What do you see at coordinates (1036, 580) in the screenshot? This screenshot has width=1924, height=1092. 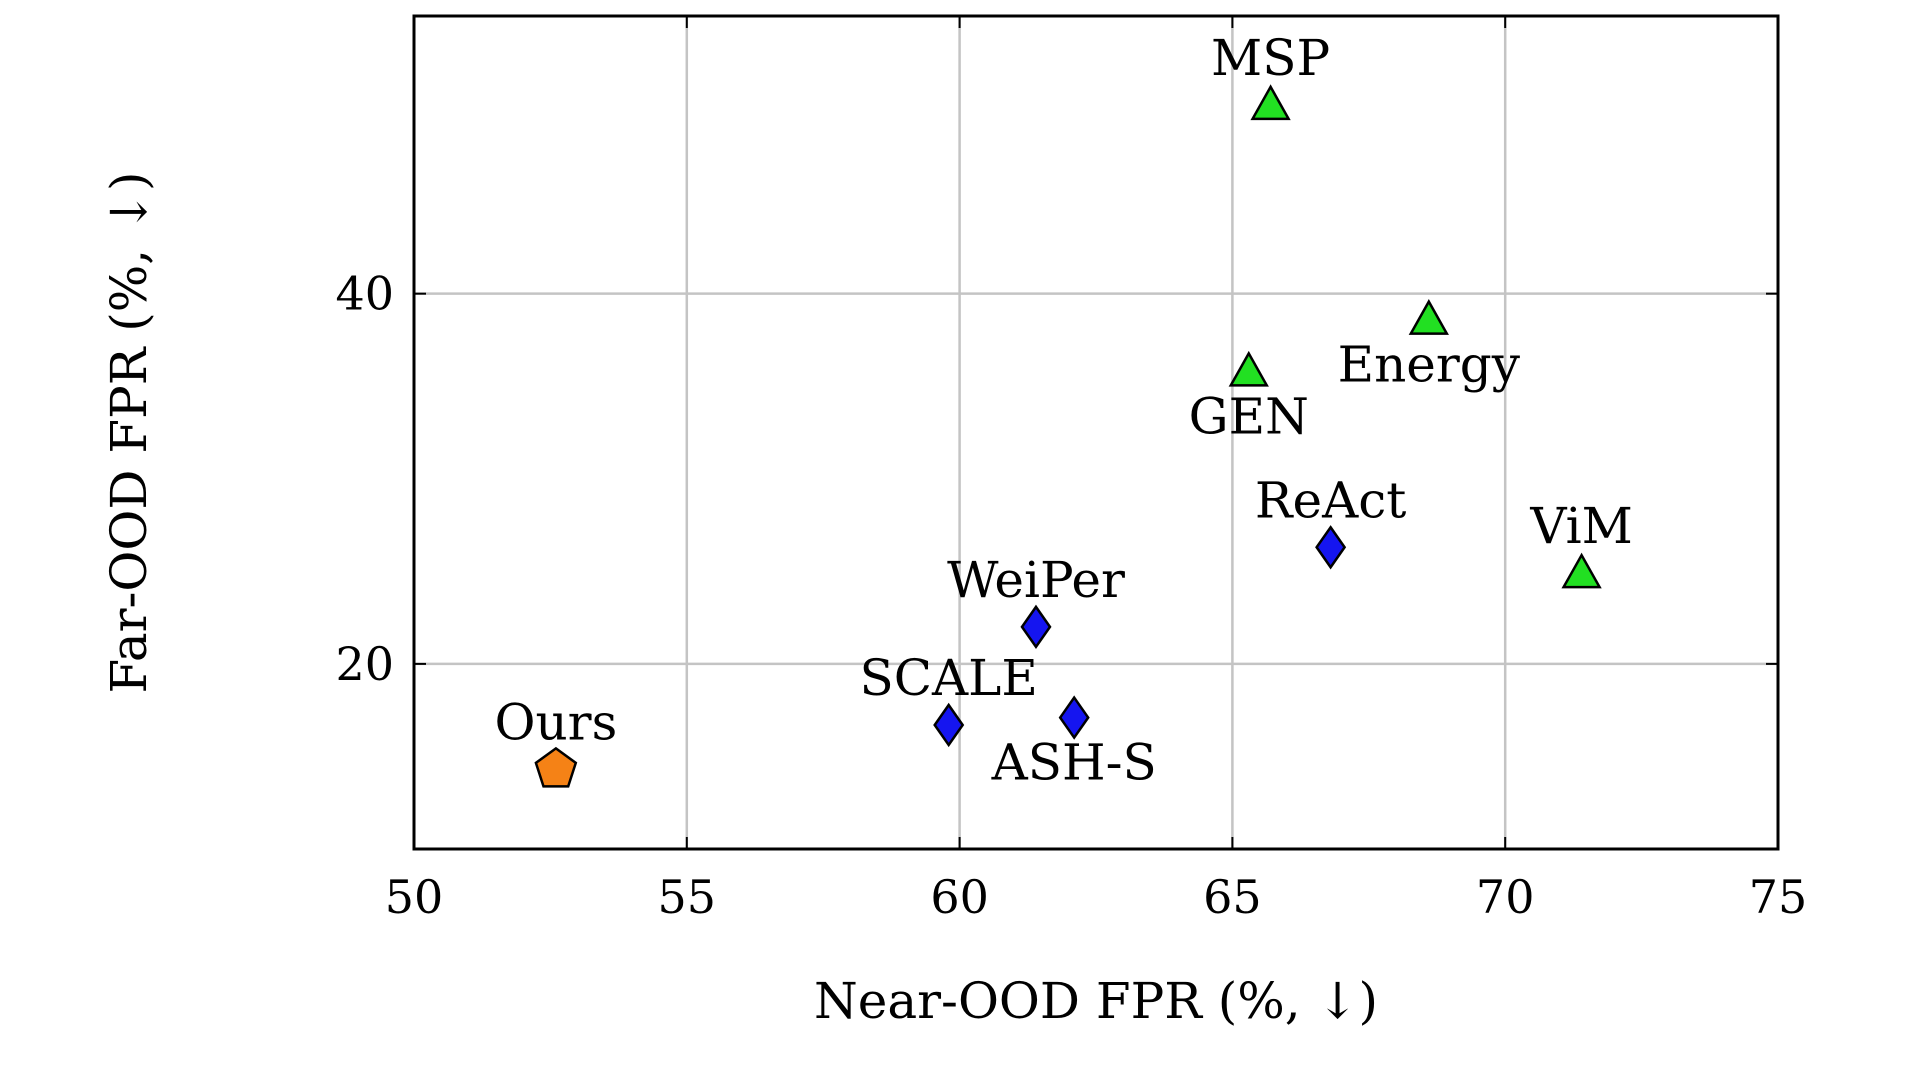 I see `point-label: WeiPer` at bounding box center [1036, 580].